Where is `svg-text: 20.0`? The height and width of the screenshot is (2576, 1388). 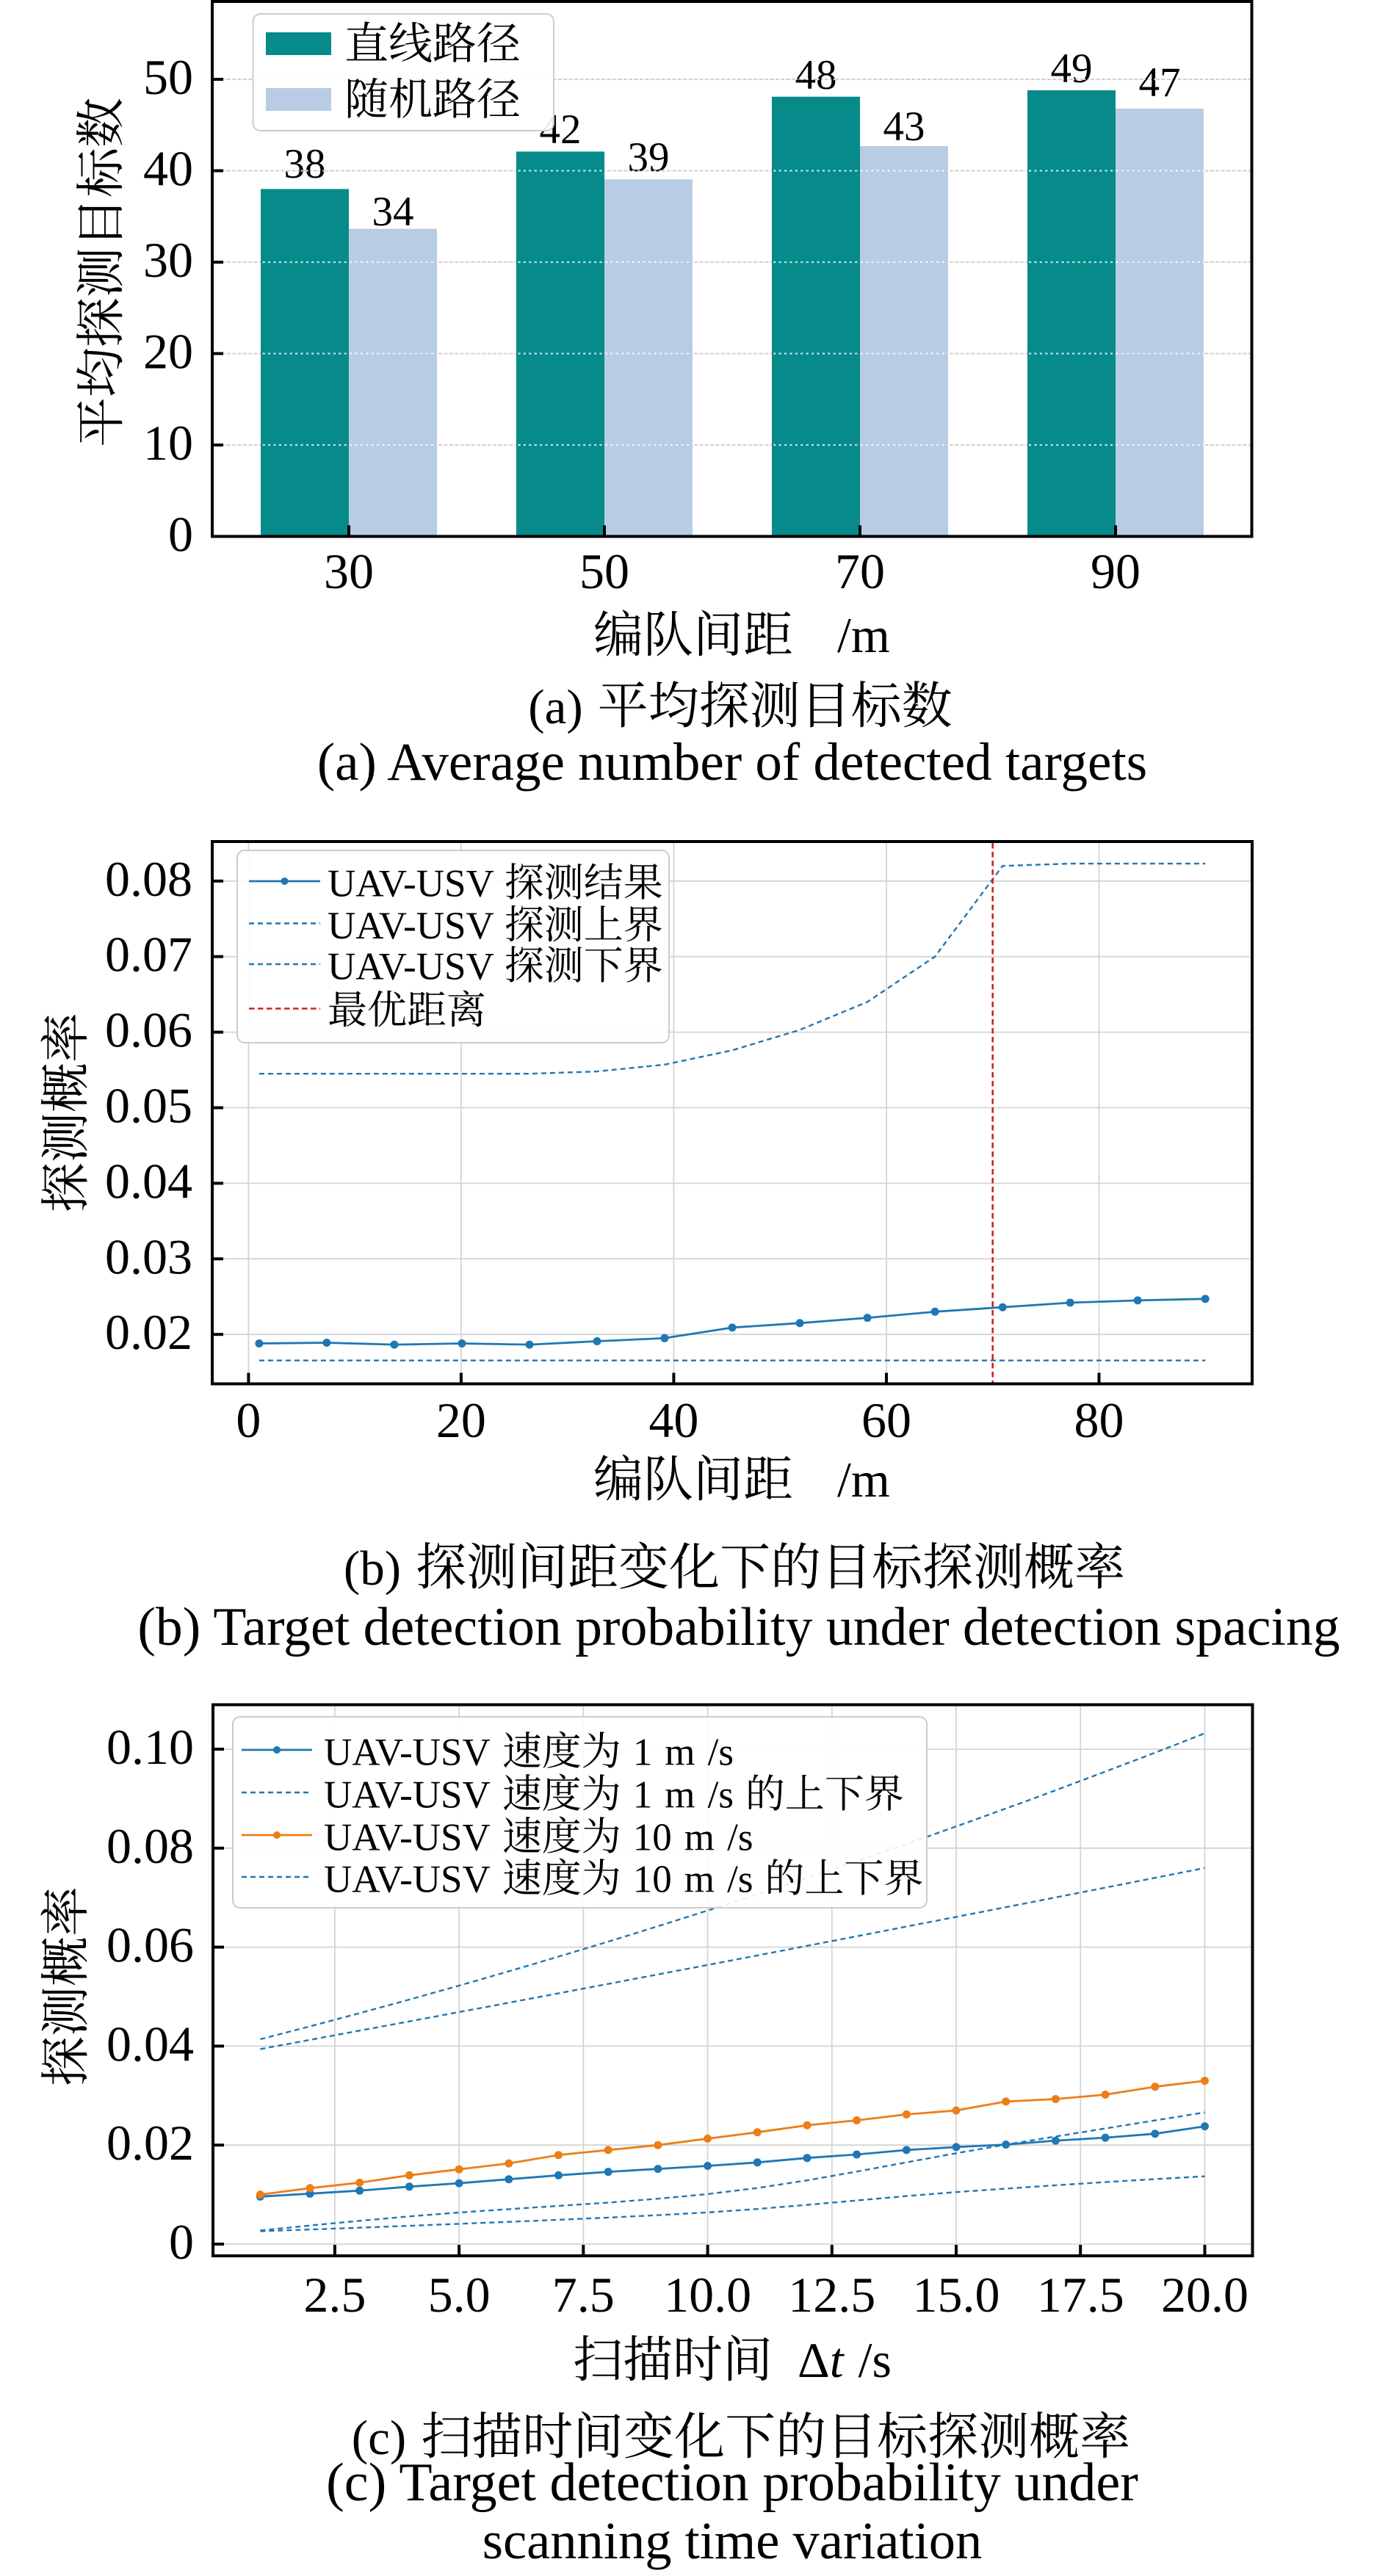 svg-text: 20.0 is located at coordinates (1204, 2295).